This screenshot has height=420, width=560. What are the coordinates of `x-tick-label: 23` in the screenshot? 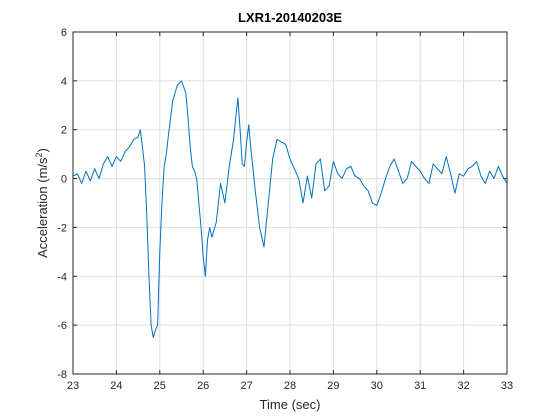 It's located at (73, 386).